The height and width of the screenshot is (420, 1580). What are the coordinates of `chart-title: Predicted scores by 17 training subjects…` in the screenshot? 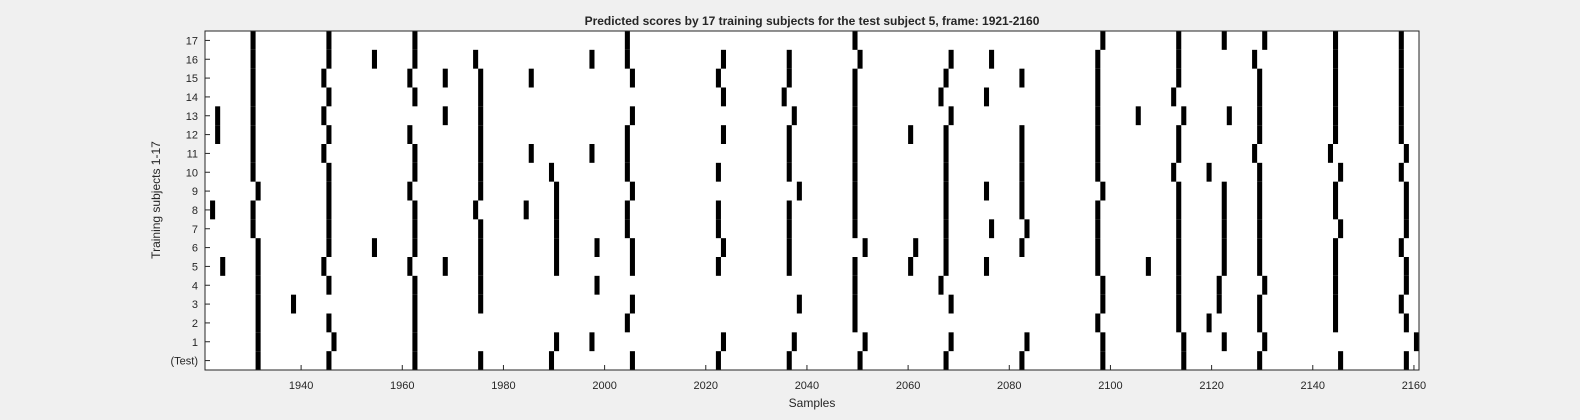 It's located at (812, 21).